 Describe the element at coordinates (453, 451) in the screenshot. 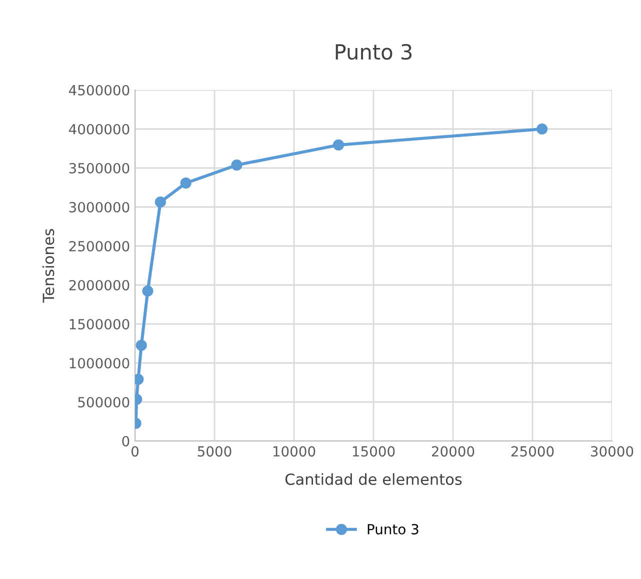

I see `x-tick-label: 20000` at that location.